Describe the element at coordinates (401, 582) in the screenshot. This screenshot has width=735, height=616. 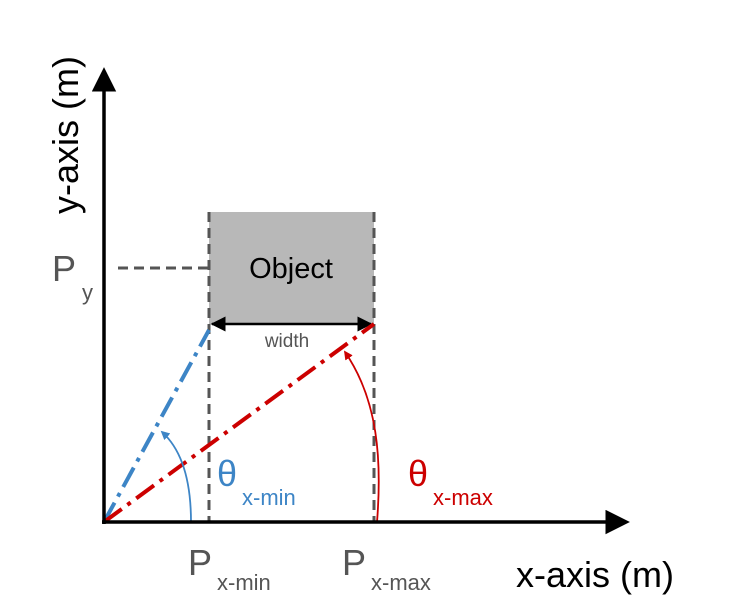
I see `px-max-sub: x-max` at that location.